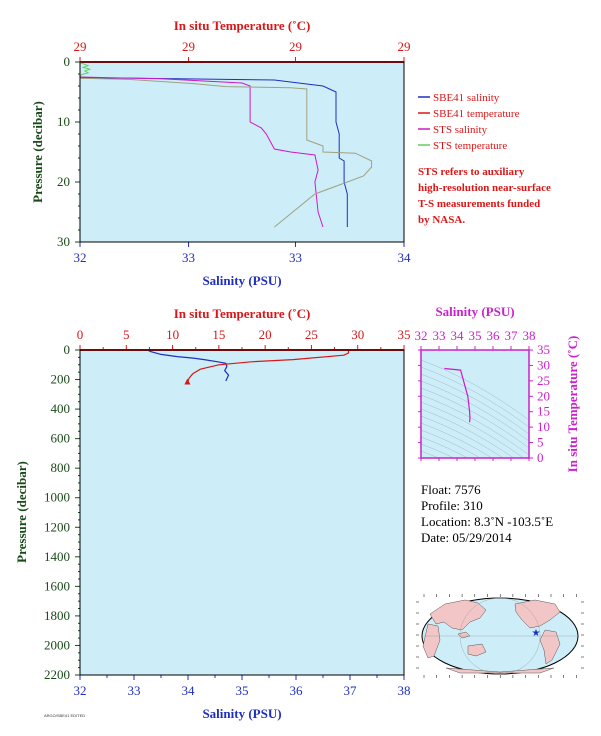 The width and height of the screenshot is (601, 736). Describe the element at coordinates (243, 253) in the screenshot. I see `top-salinity-tick-group: 32 33 33 34` at that location.